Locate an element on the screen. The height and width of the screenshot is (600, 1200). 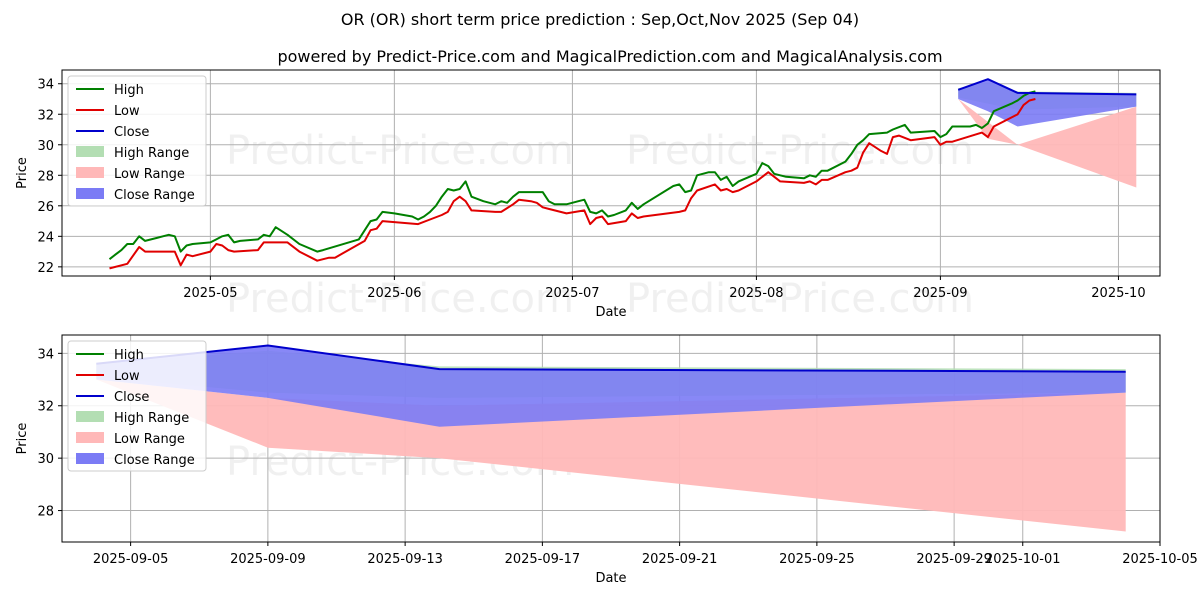
low-range-band is located at coordinates (1047, 143).